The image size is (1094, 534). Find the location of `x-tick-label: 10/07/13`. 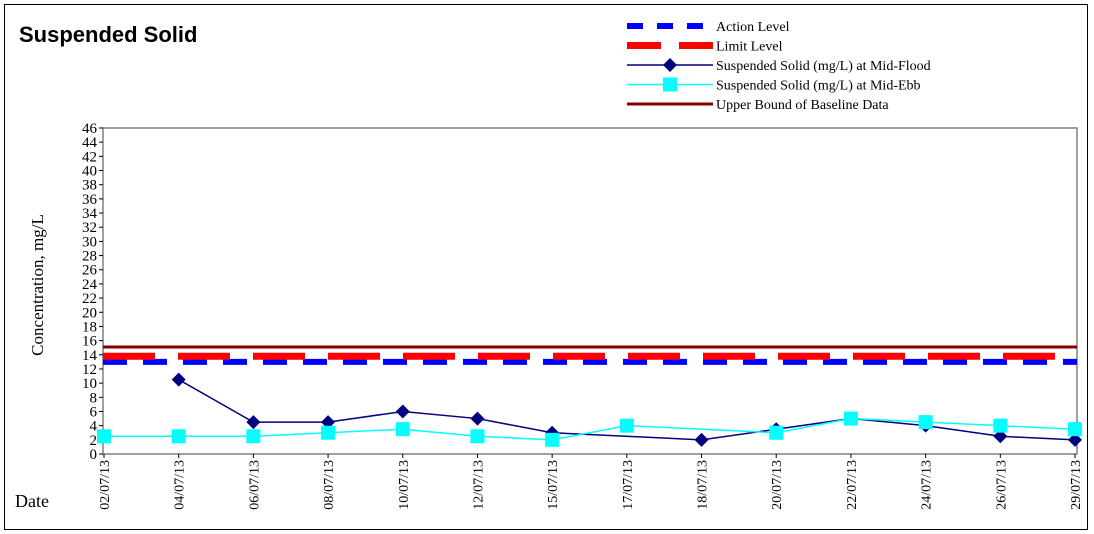

x-tick-label: 10/07/13 is located at coordinates (404, 485).